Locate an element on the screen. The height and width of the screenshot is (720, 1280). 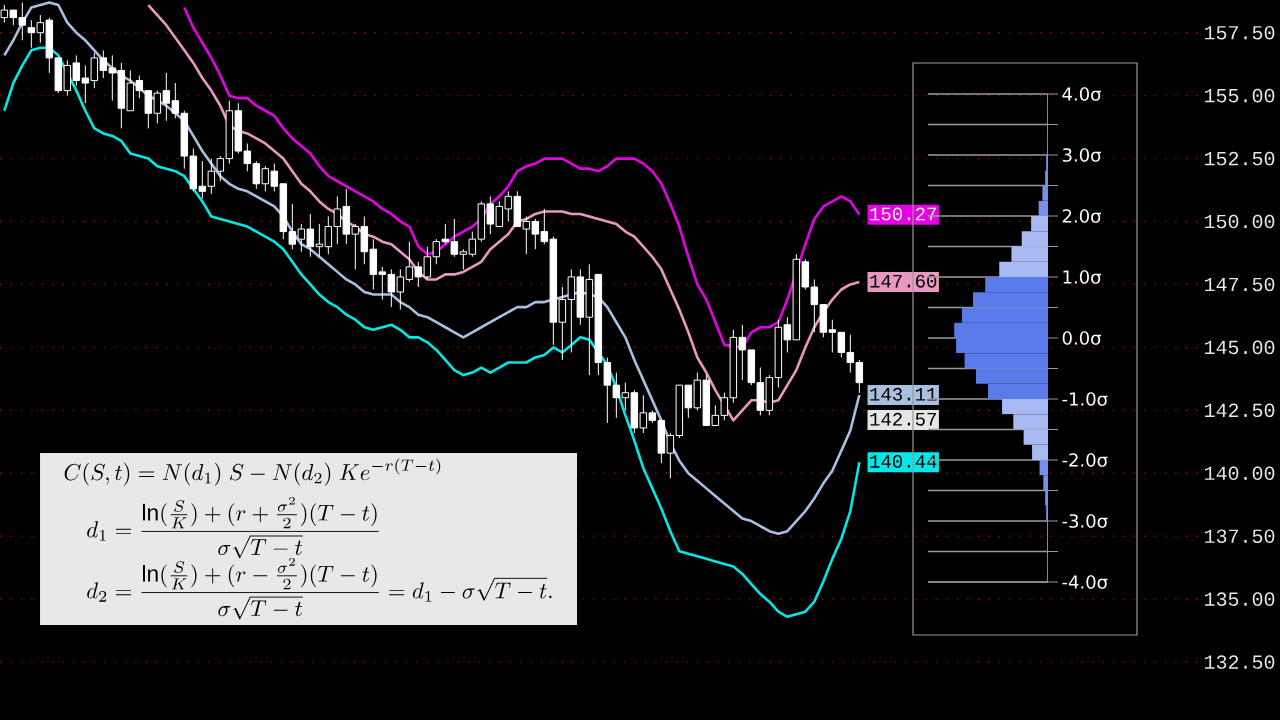
y-tick-label: 135.00 is located at coordinates (1239, 599).